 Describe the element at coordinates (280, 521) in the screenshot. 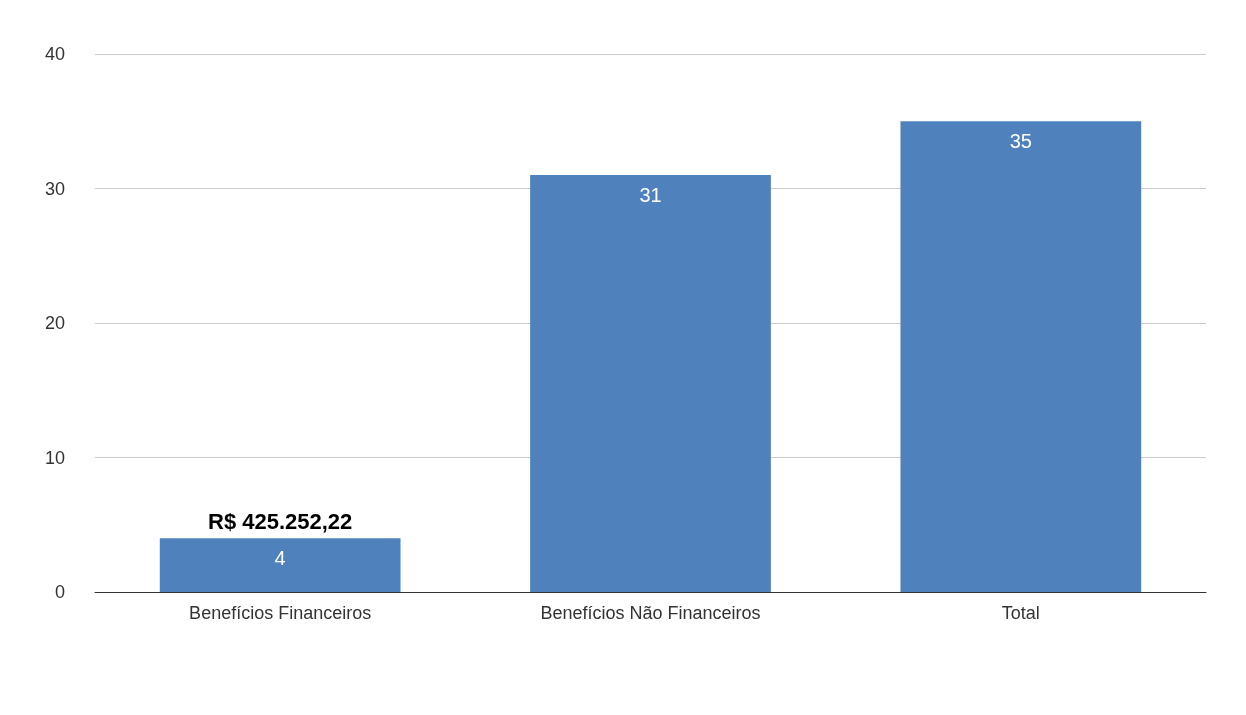

I see `annotation: R$ 425.252,22` at that location.